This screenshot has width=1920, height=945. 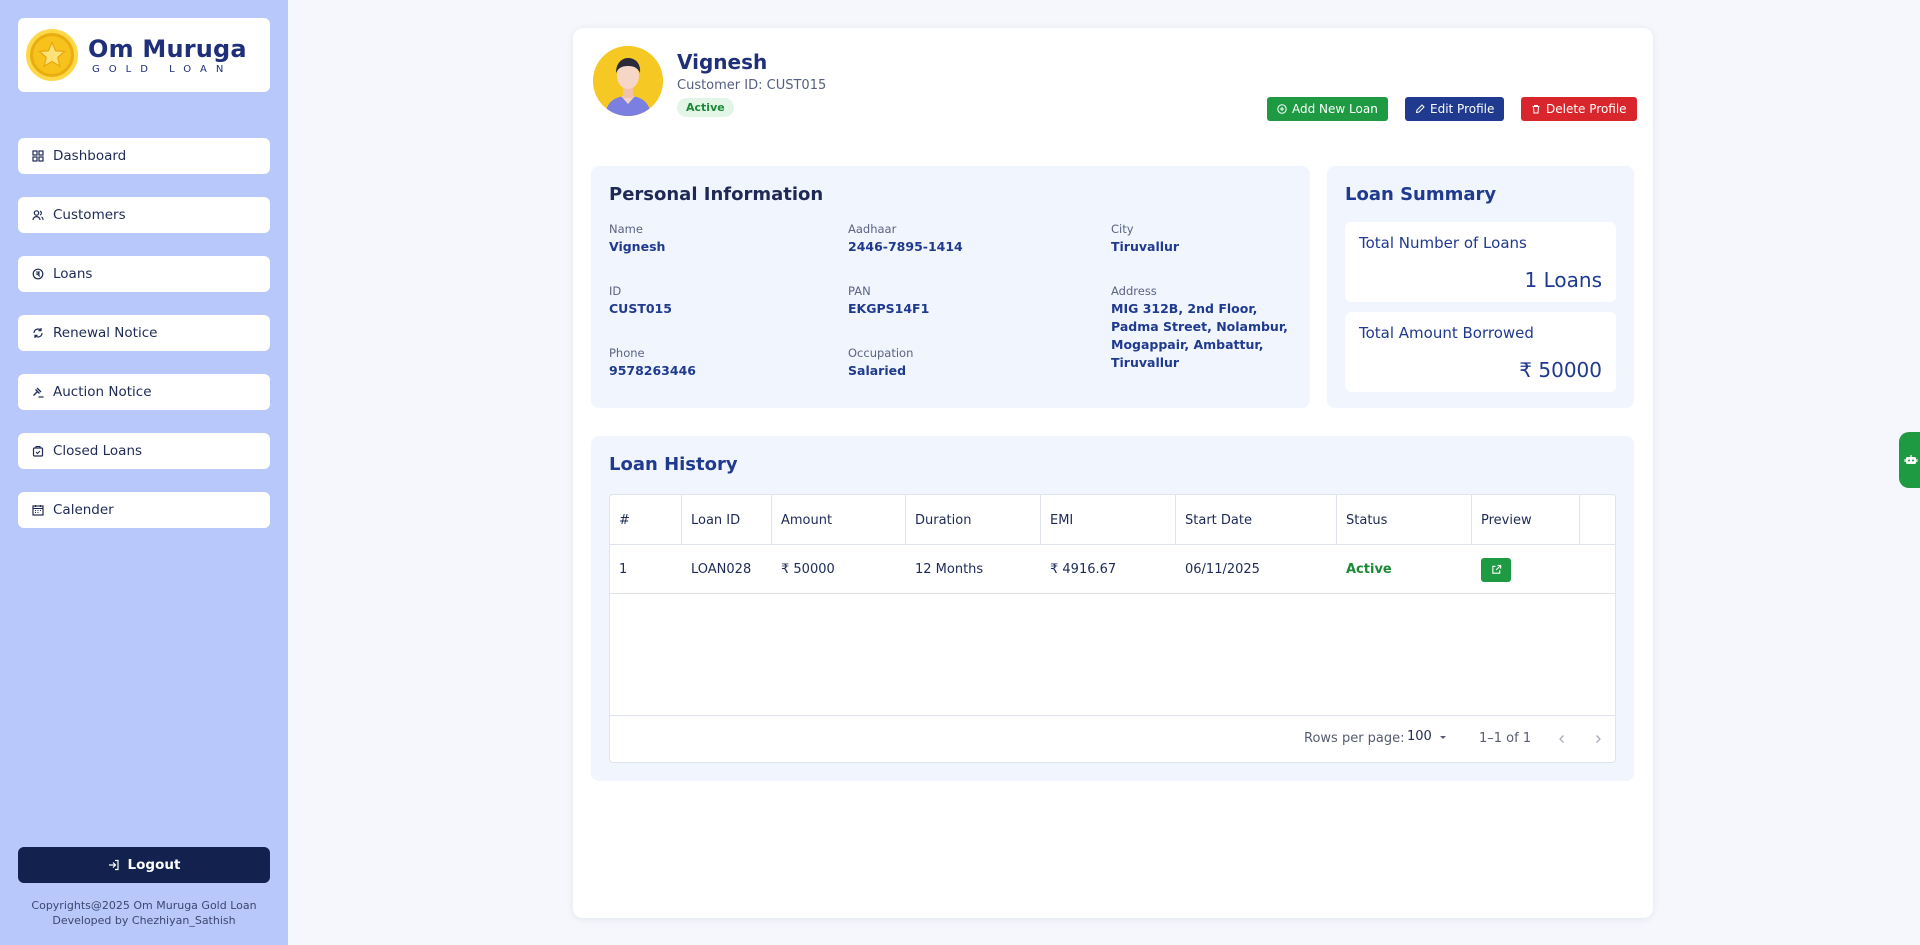 What do you see at coordinates (144, 451) in the screenshot?
I see `sidebar-item-closed-loans: Closed Loans` at bounding box center [144, 451].